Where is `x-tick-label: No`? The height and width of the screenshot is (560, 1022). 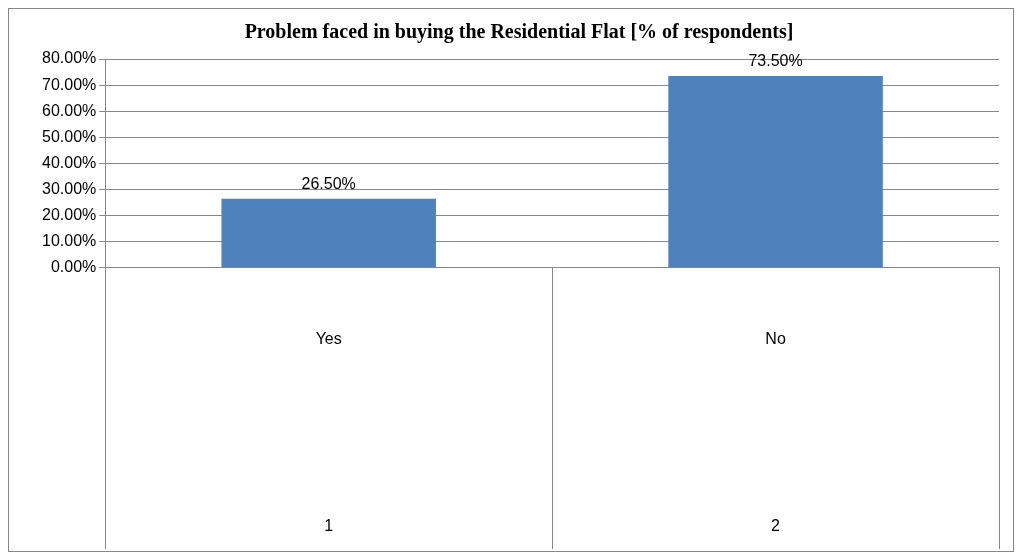
x-tick-label: No is located at coordinates (775, 338).